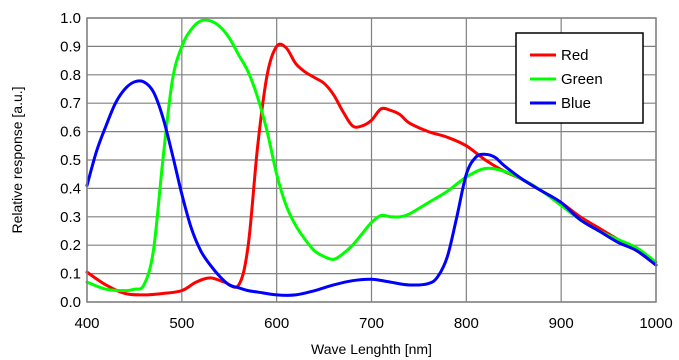 The image size is (679, 360). What do you see at coordinates (70, 75) in the screenshot?
I see `y-tick-label: 0.8` at bounding box center [70, 75].